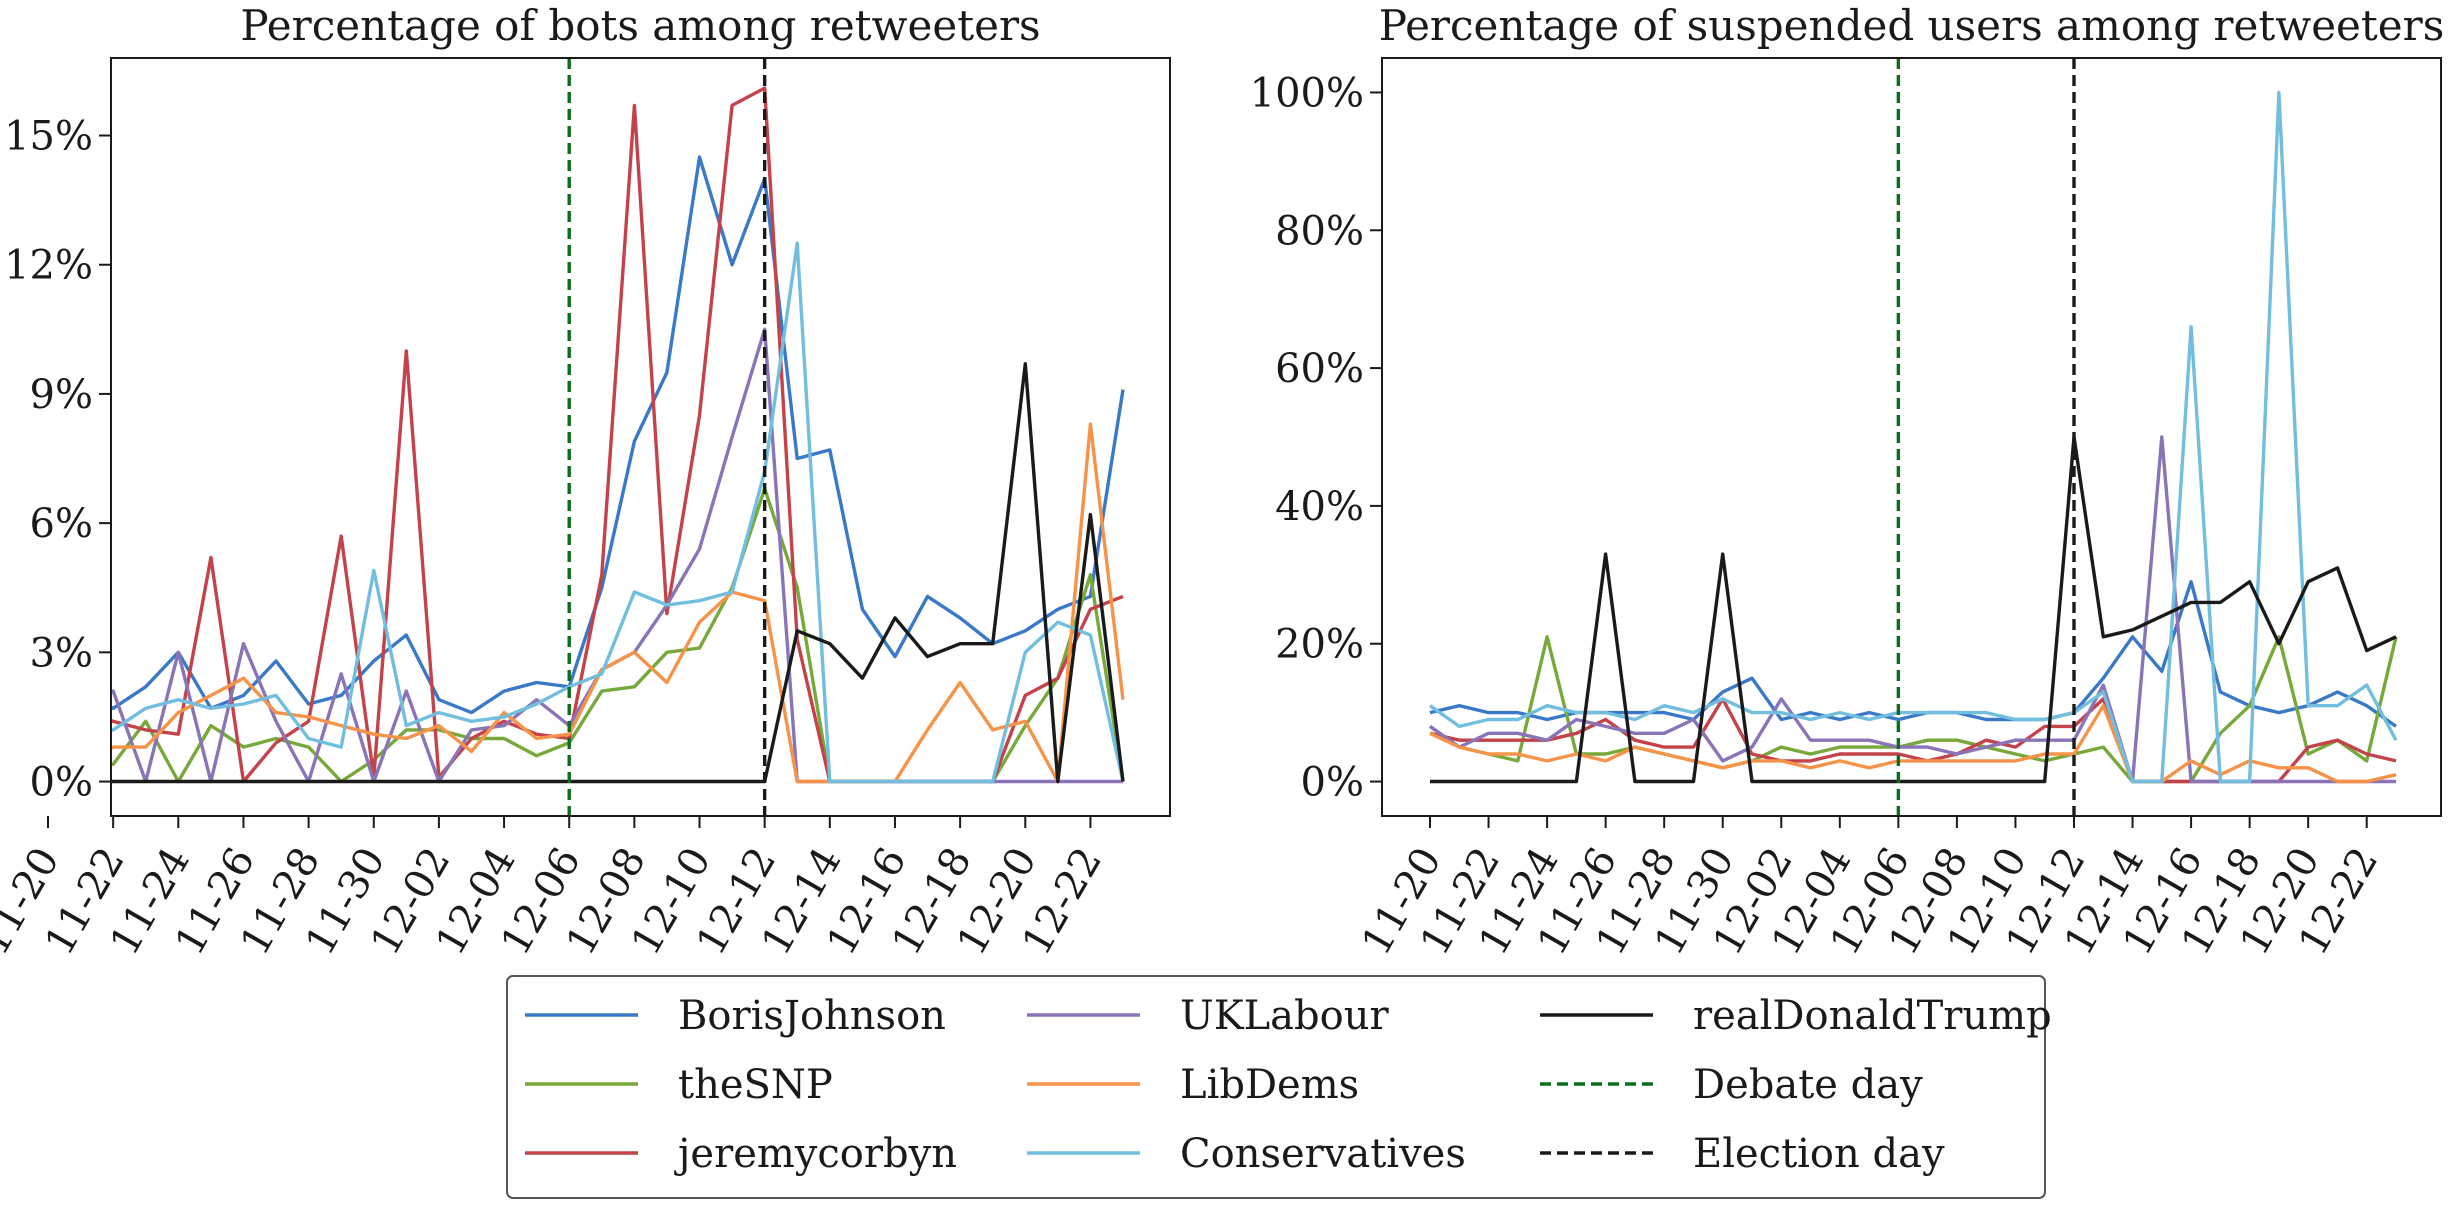 Image resolution: width=2455 pixels, height=1206 pixels. I want to click on legend-label-jeremycorbyn: jeremycorbyn, so click(815, 1154).